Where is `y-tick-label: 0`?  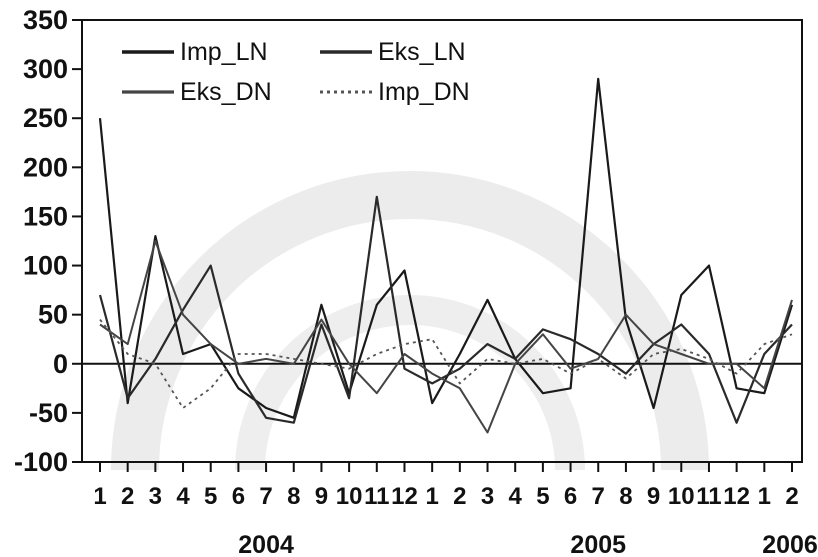 y-tick-label: 0 is located at coordinates (60, 364).